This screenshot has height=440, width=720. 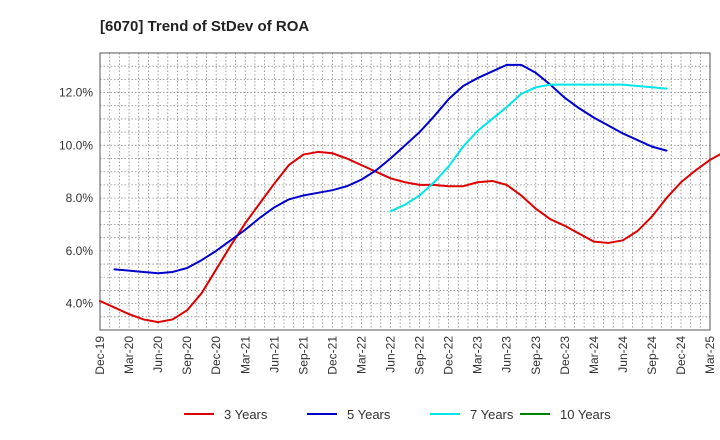 I want to click on x-tick-label: Dec-22, so click(x=449, y=355).